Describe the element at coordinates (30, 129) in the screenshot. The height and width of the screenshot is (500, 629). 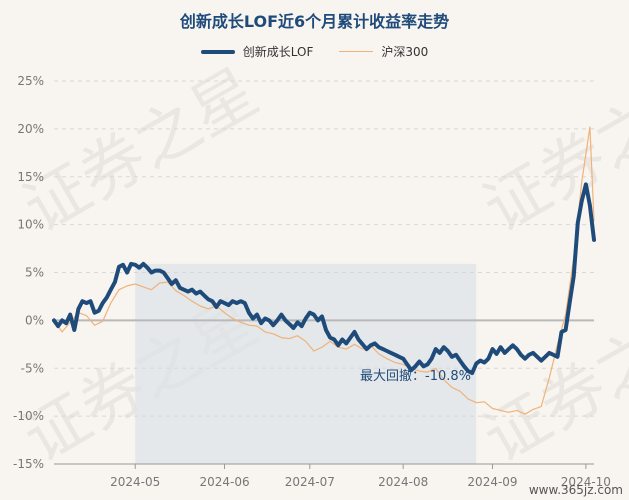
I see `y-tick-label: 20%` at that location.